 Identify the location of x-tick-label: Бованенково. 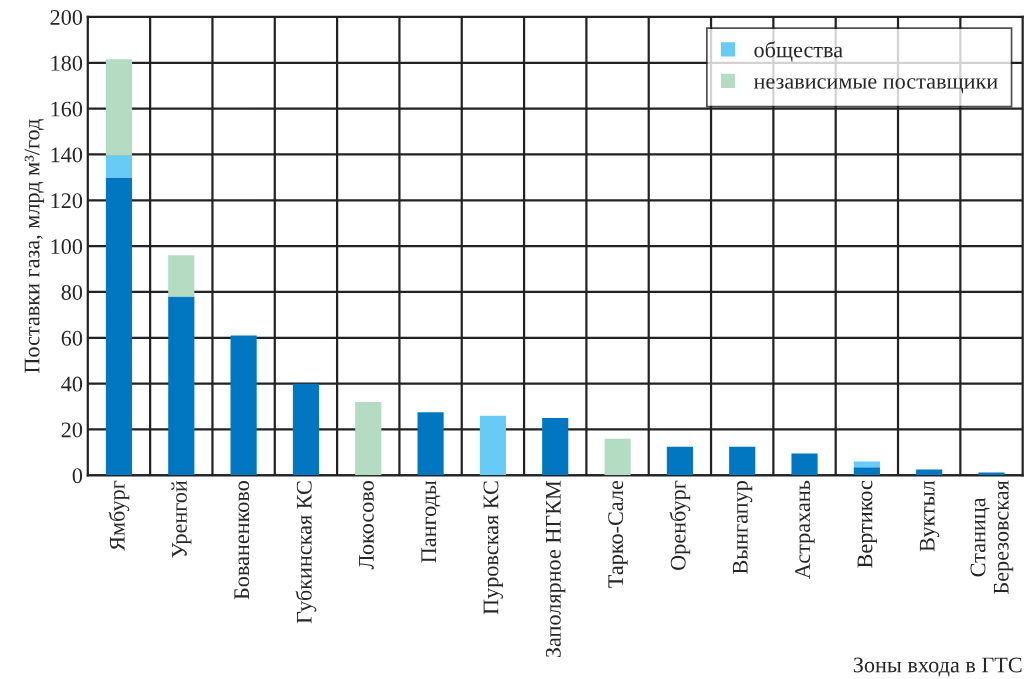
(242, 540).